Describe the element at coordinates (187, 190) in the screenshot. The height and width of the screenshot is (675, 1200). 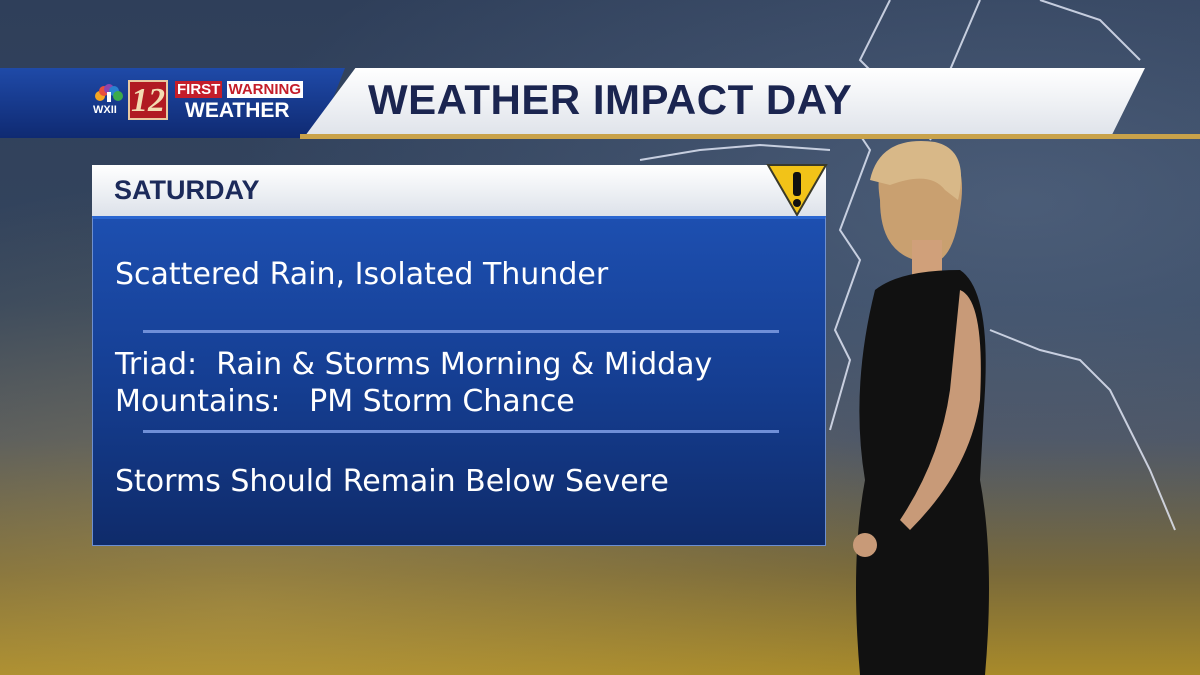
I see `day-label: SATURDAY` at that location.